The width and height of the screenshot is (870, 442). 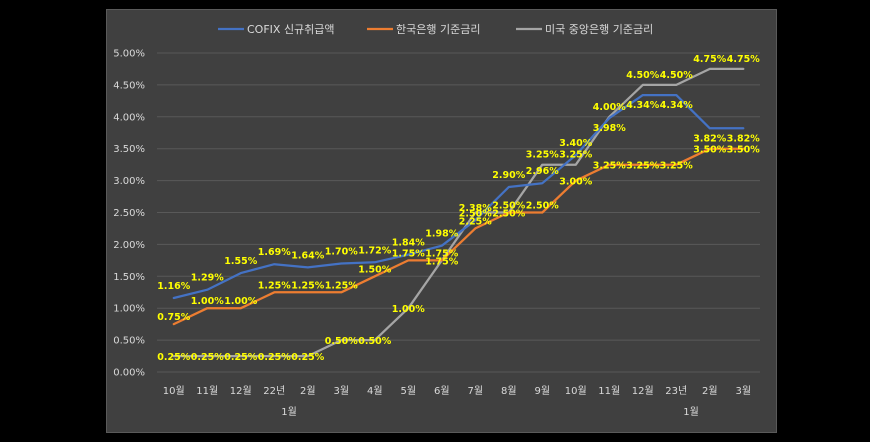 I want to click on y-tick-label: 1.50%, so click(x=129, y=277).